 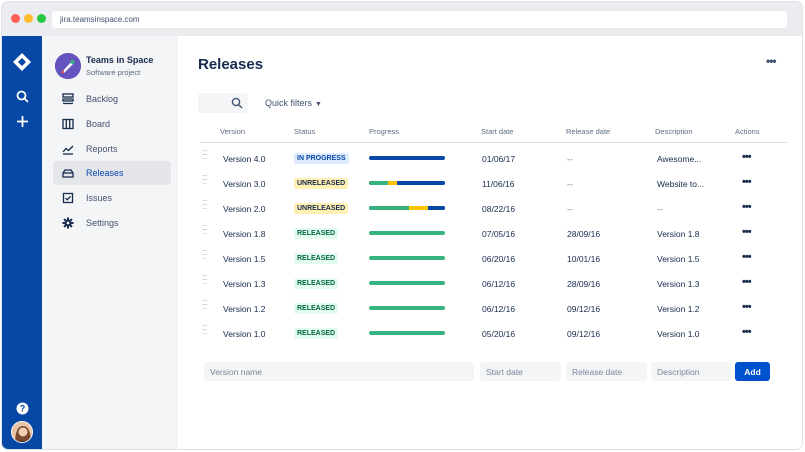 I want to click on minimize-window-button, so click(x=28, y=18).